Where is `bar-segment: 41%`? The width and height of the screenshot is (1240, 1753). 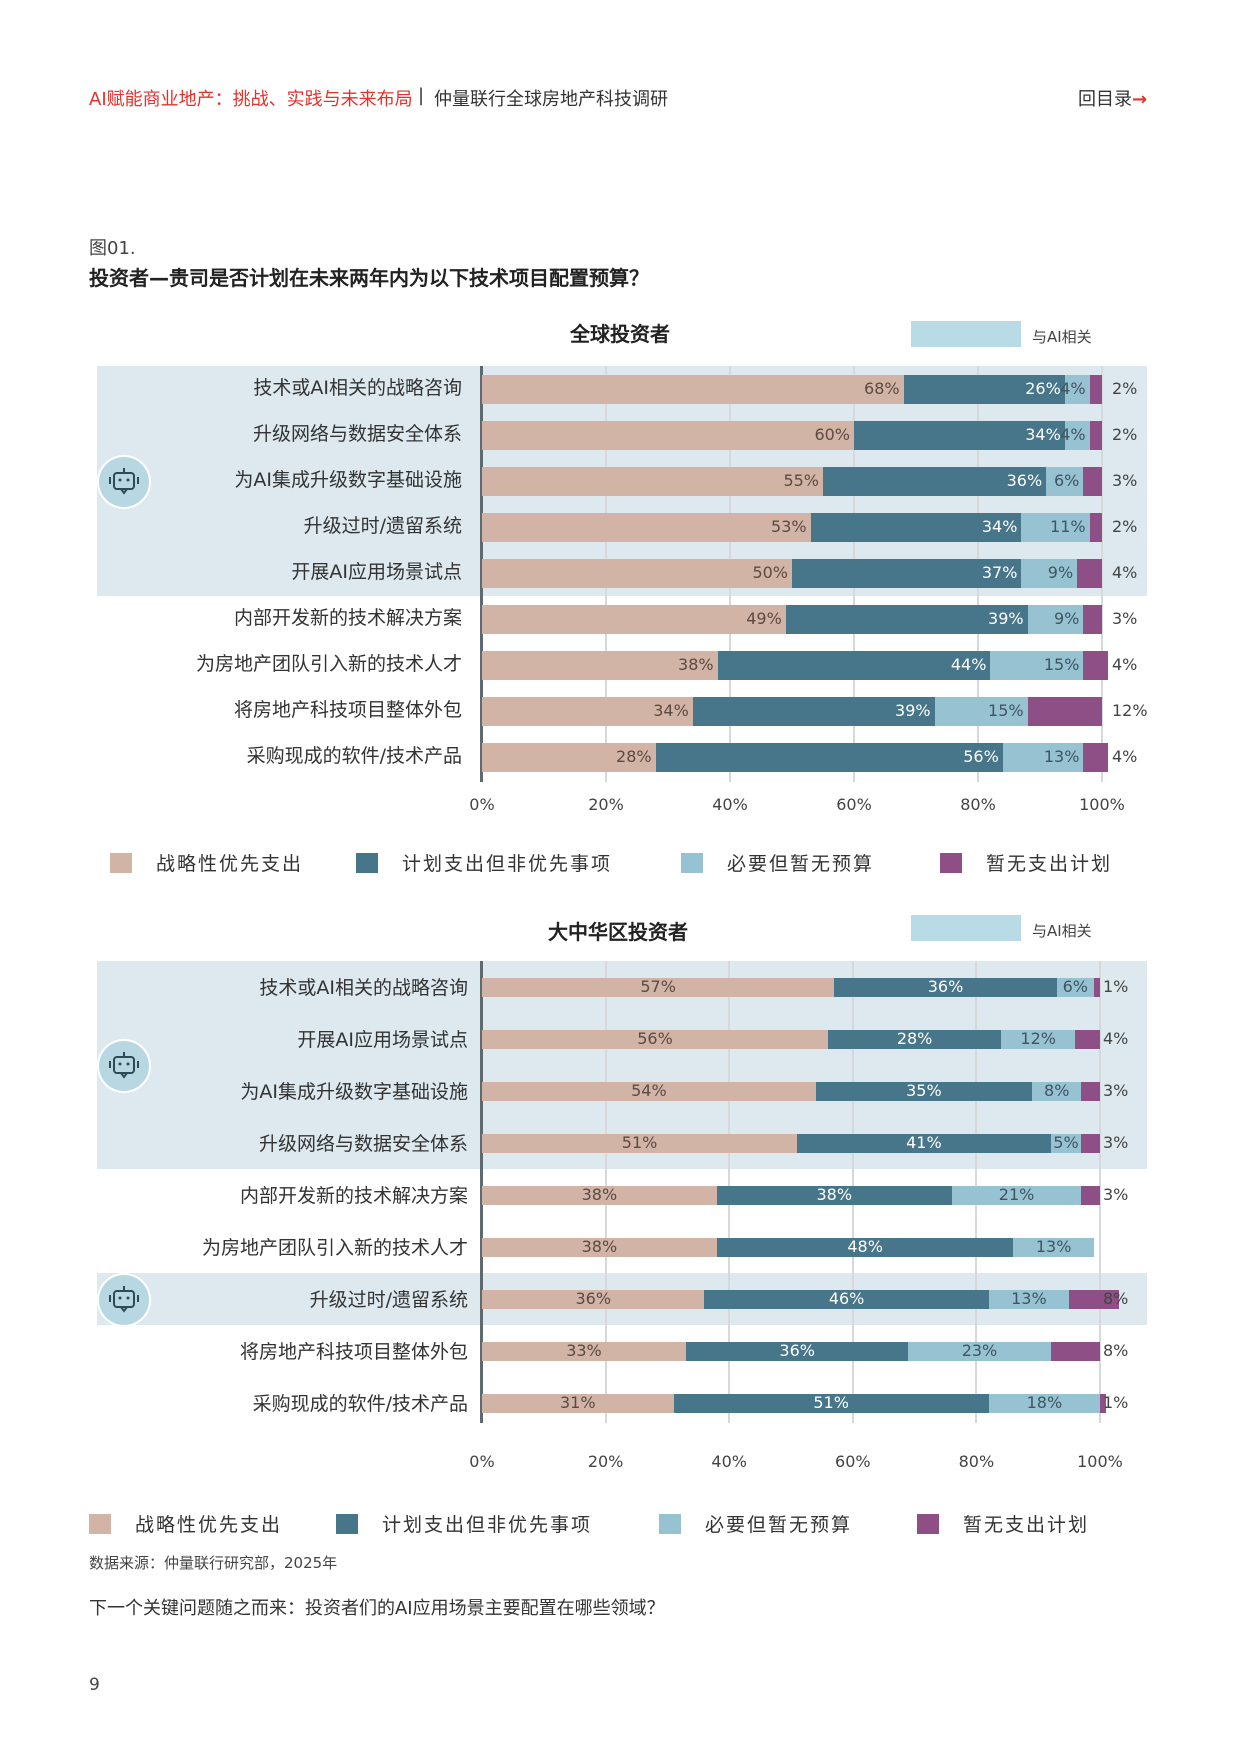
bar-segment: 41% is located at coordinates (924, 1143).